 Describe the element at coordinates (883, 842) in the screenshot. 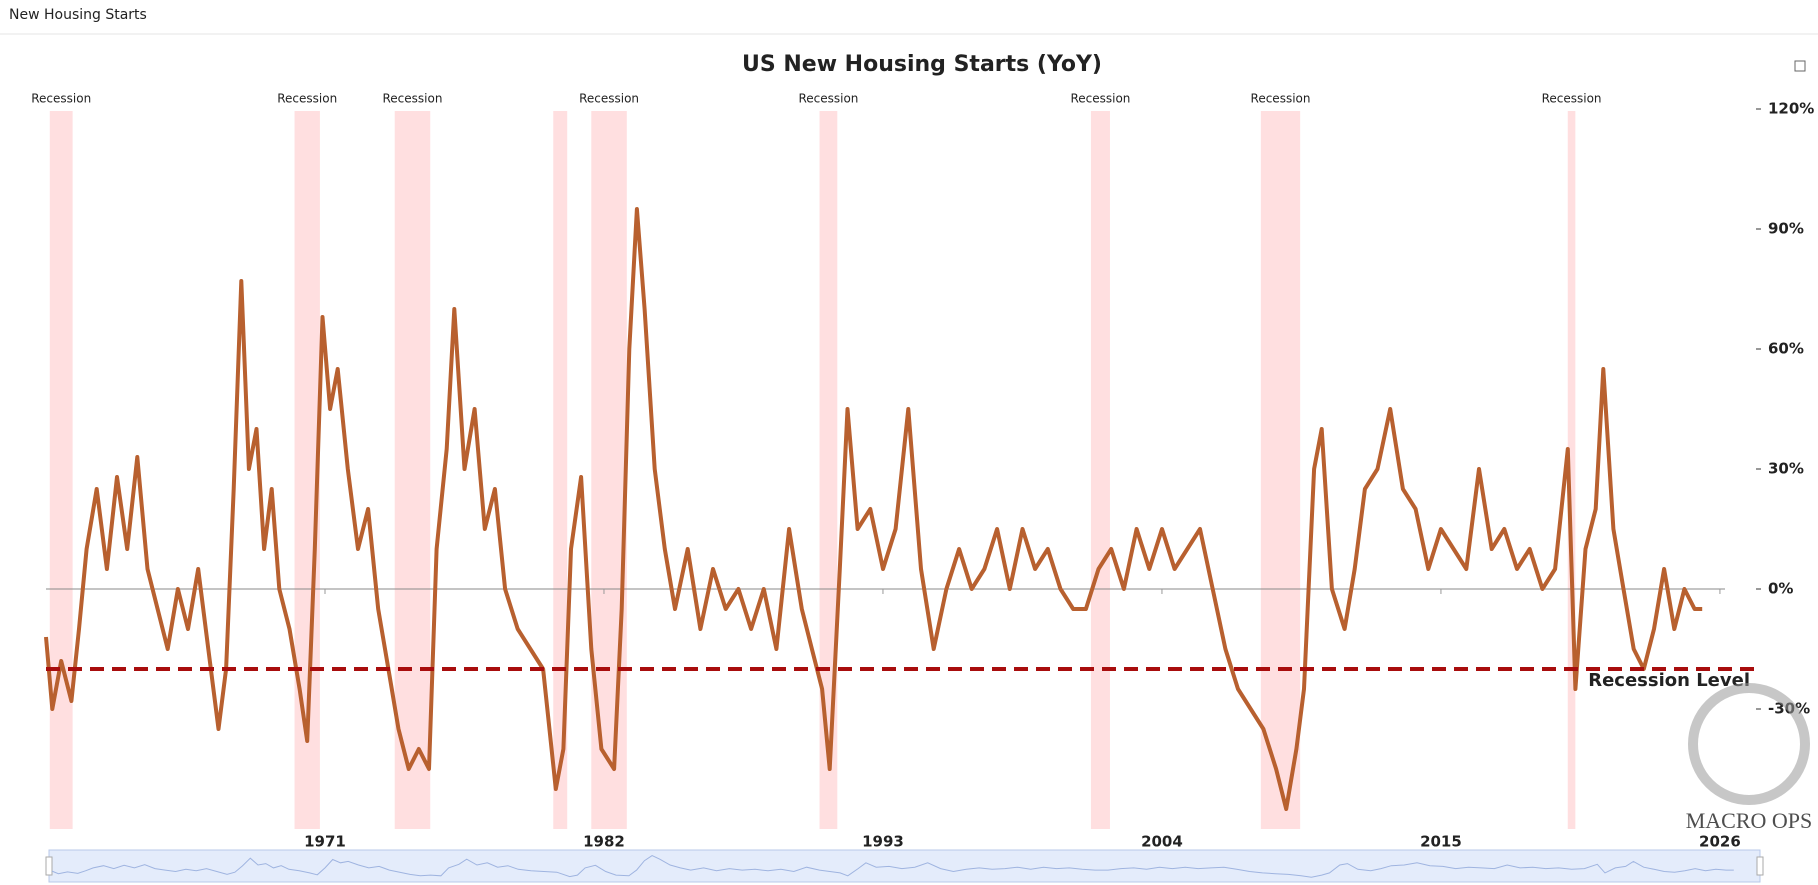

I see `x-tick-label: 1993` at that location.